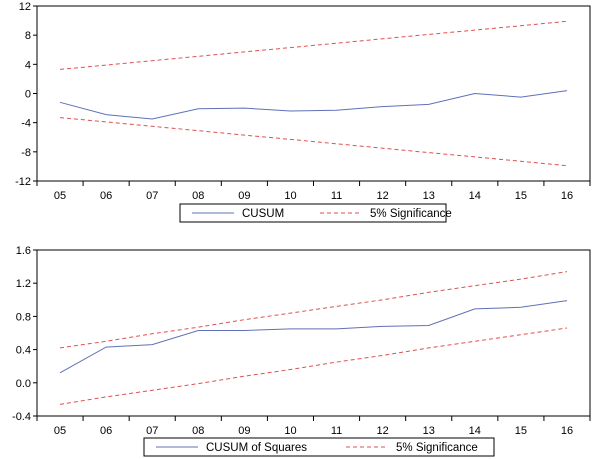 This screenshot has height=459, width=600. I want to click on y-tick-label: 0.0, so click(23, 384).